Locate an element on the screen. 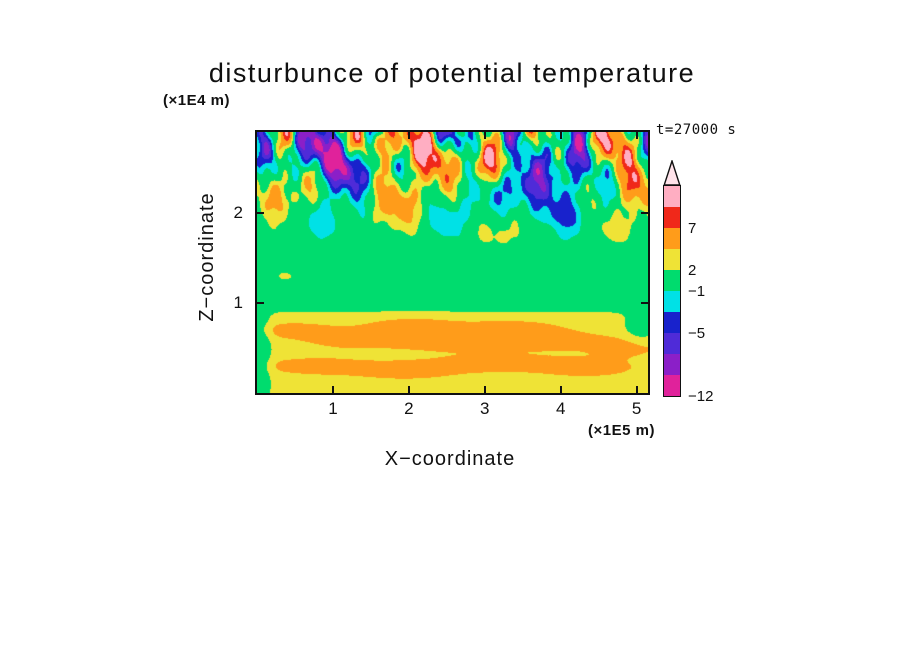 The image size is (904, 654). z-tick-label: 2 is located at coordinates (238, 212).